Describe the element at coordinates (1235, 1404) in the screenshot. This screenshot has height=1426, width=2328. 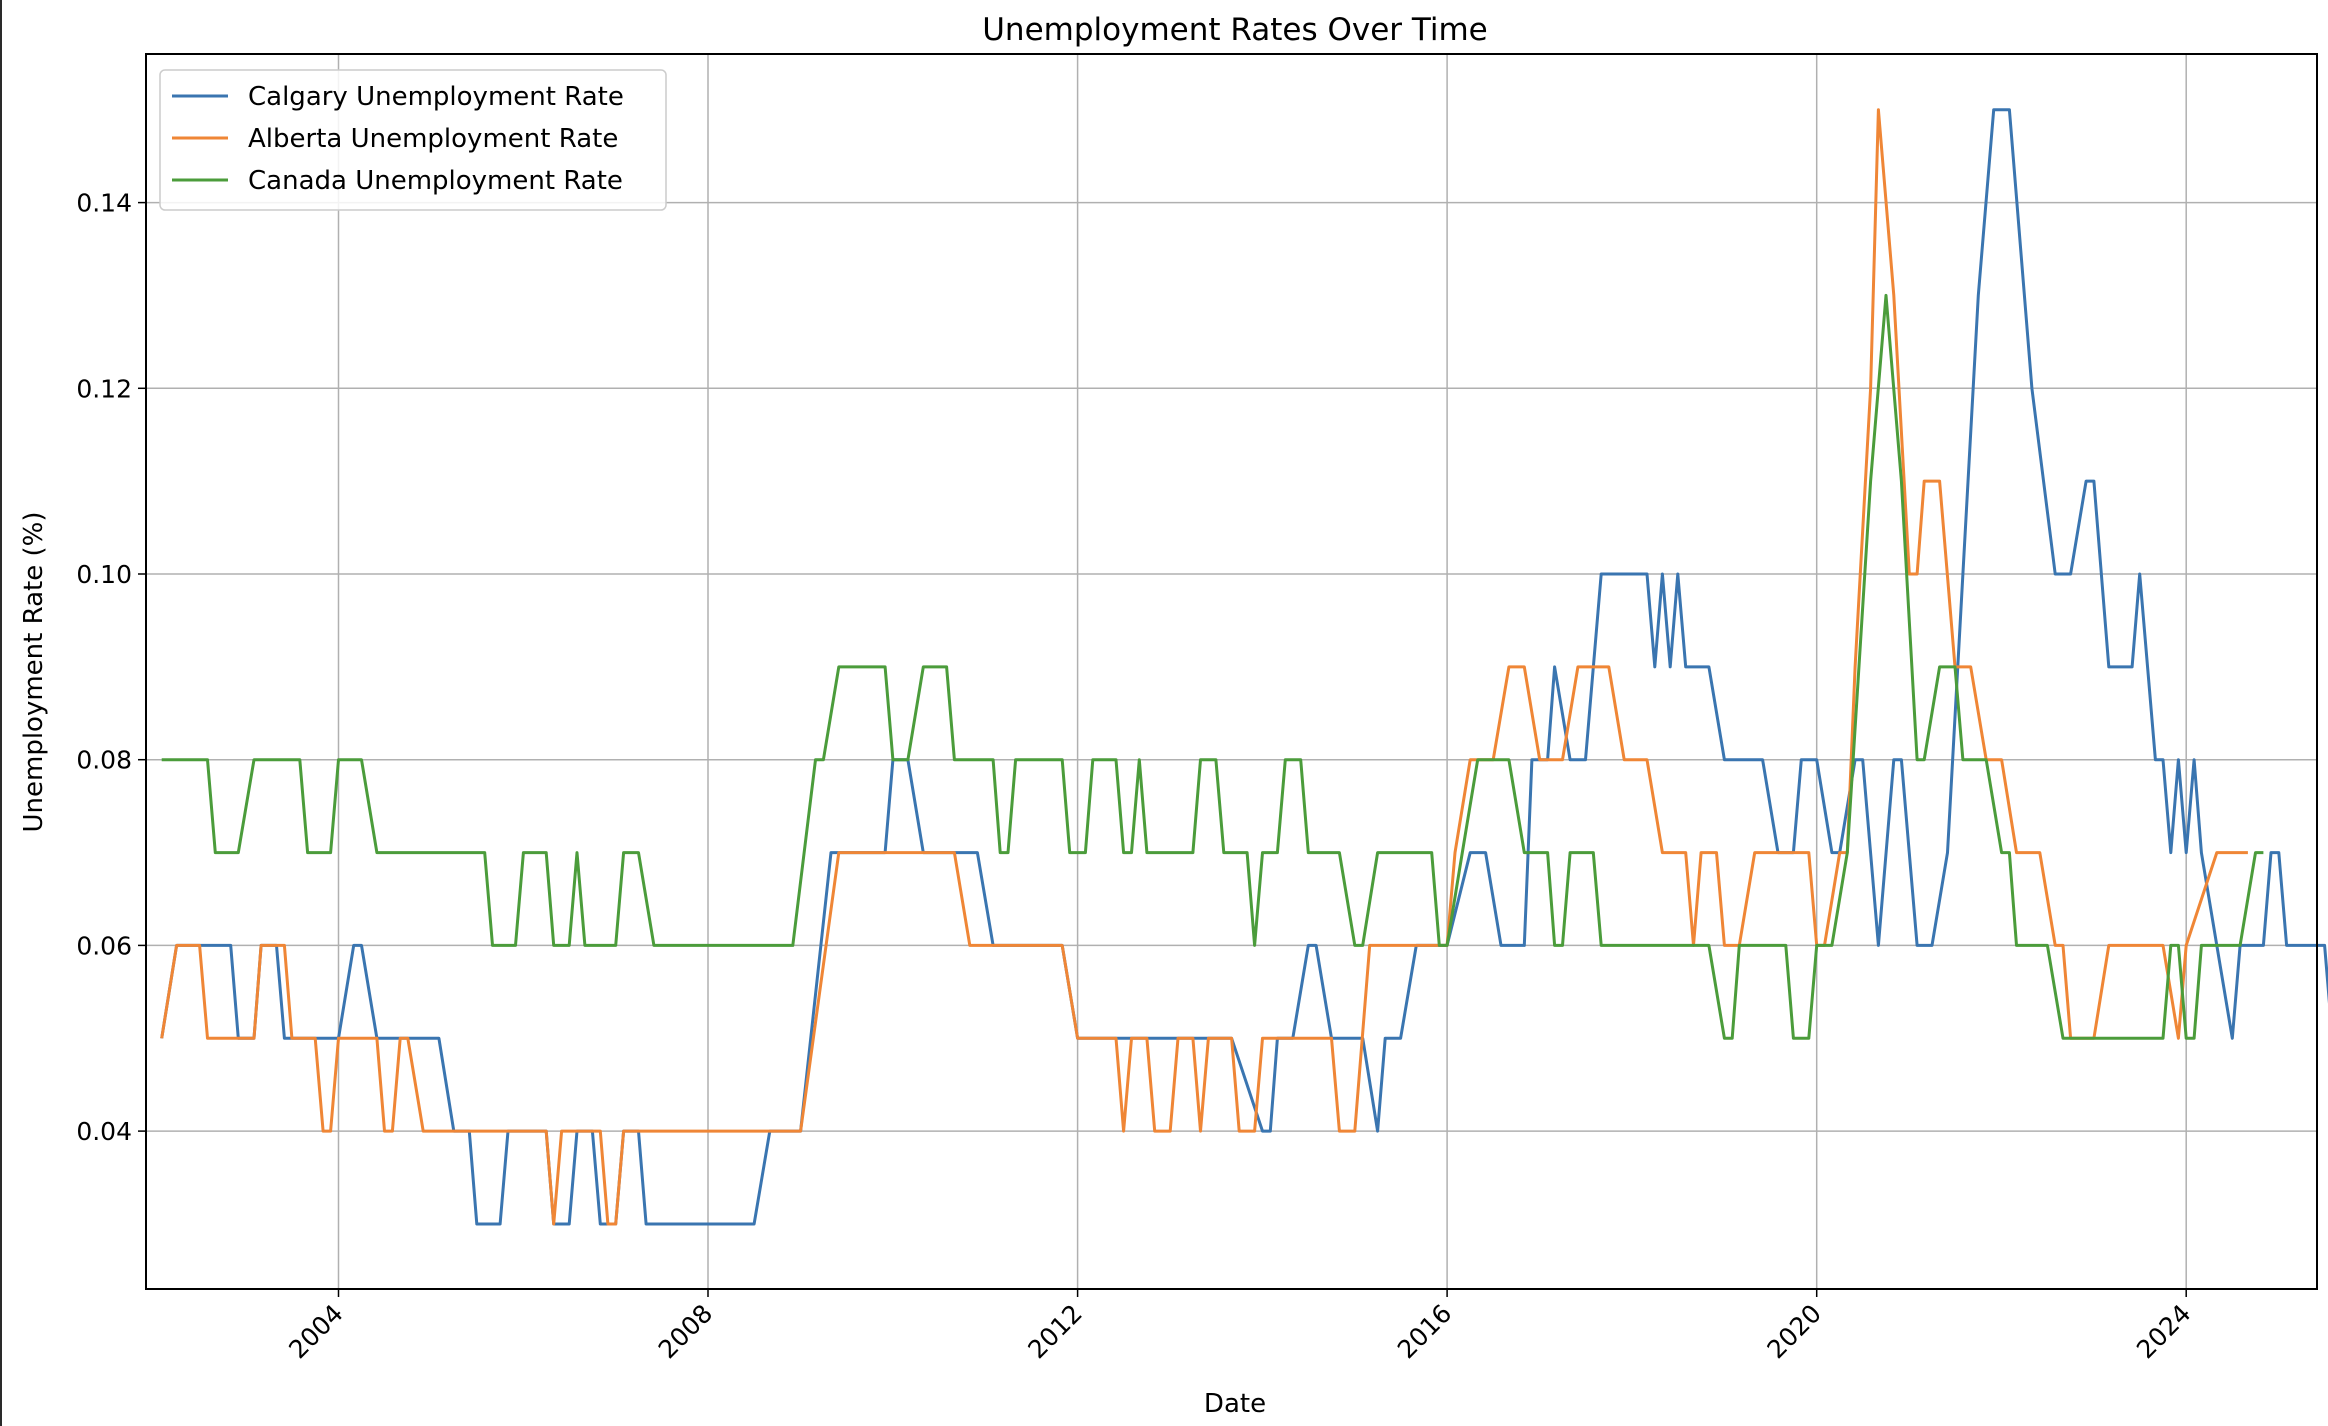
I see `x-axis-label: Date` at that location.